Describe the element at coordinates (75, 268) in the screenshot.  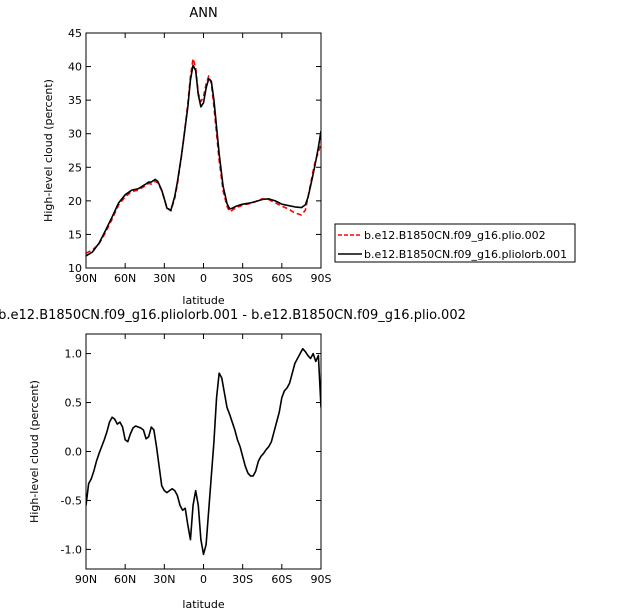
I see `top-y-tick-label: 10` at that location.